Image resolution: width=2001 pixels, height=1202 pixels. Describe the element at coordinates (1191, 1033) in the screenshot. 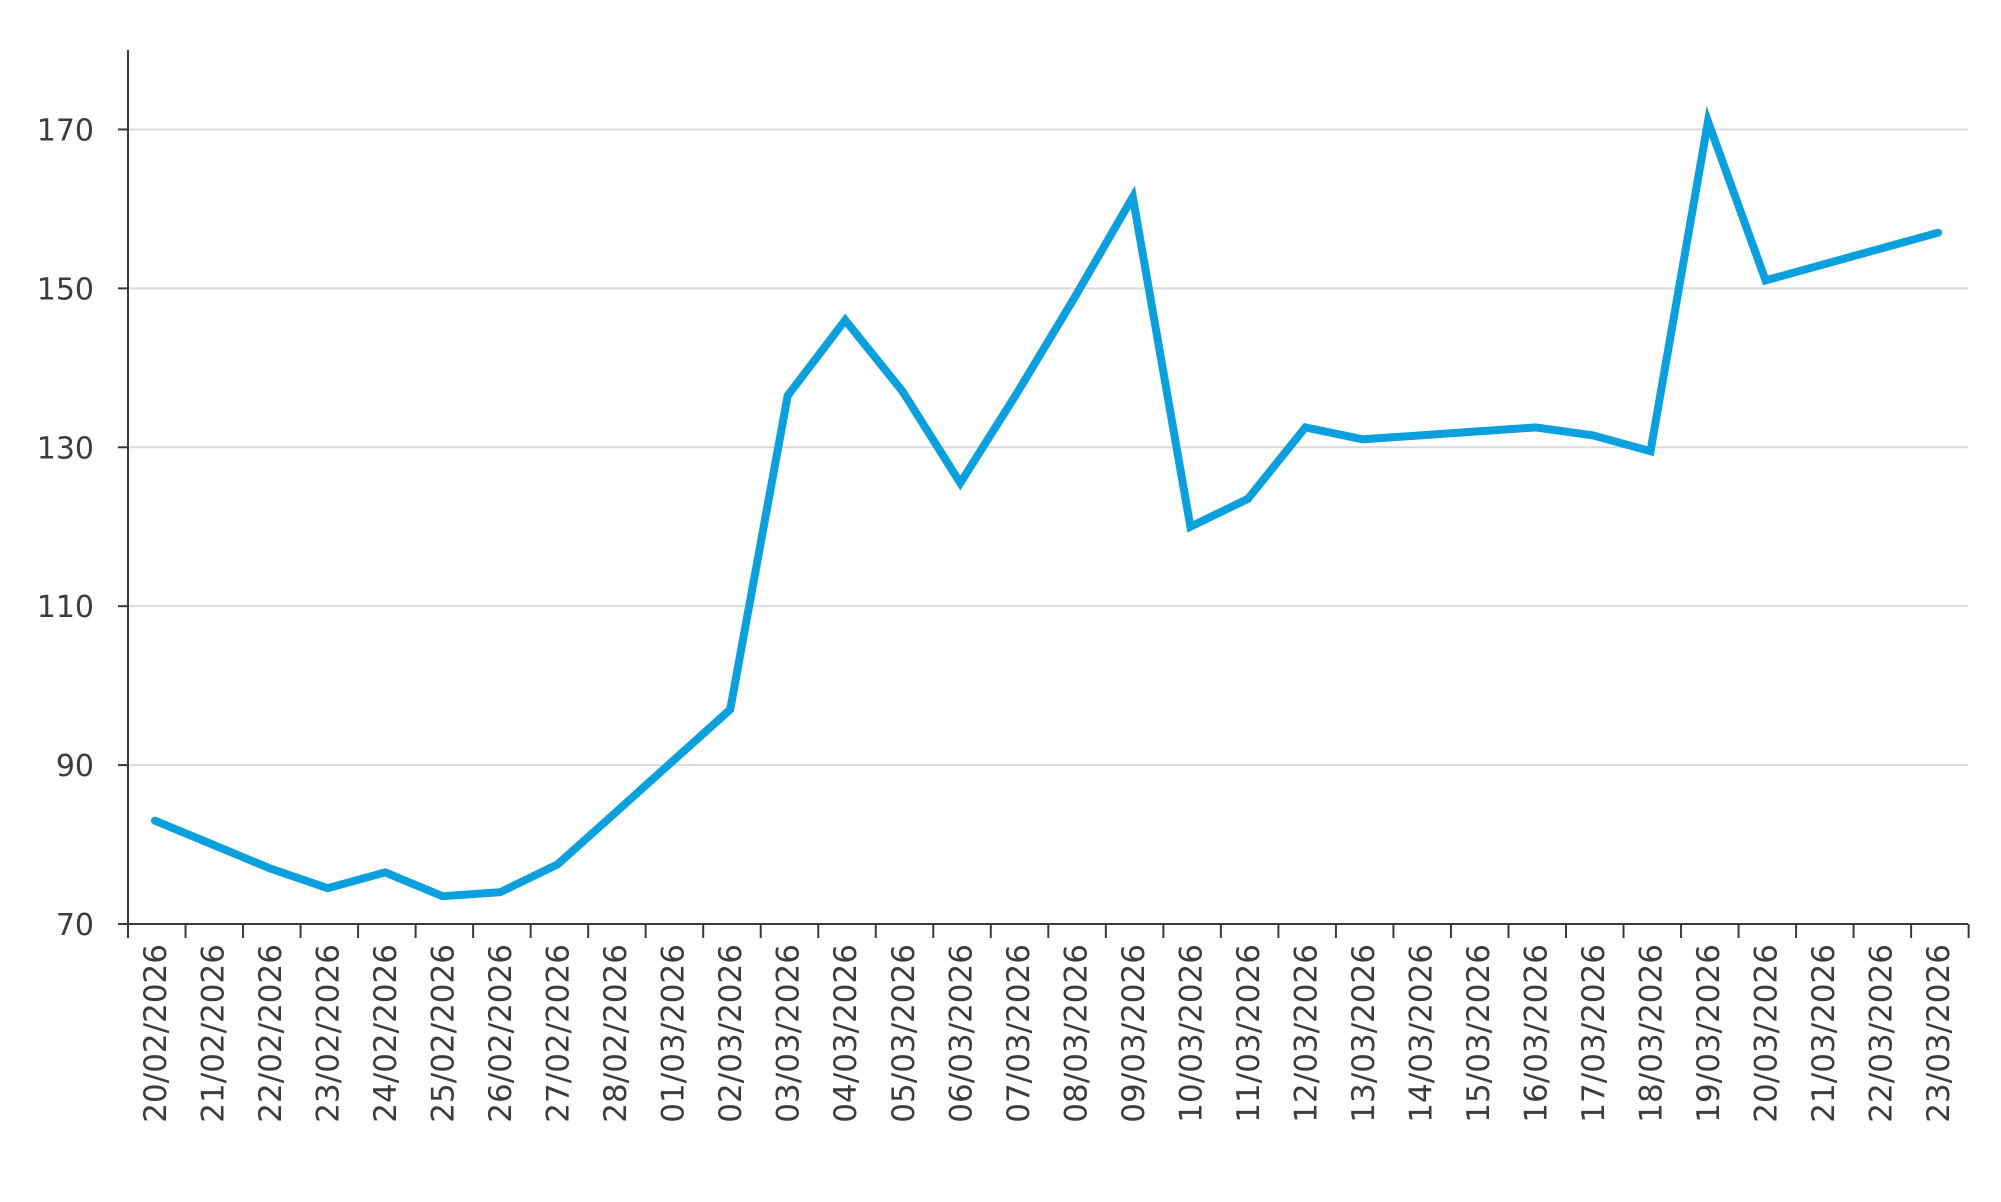

I see `x-tick-label: 10/03/2026` at that location.